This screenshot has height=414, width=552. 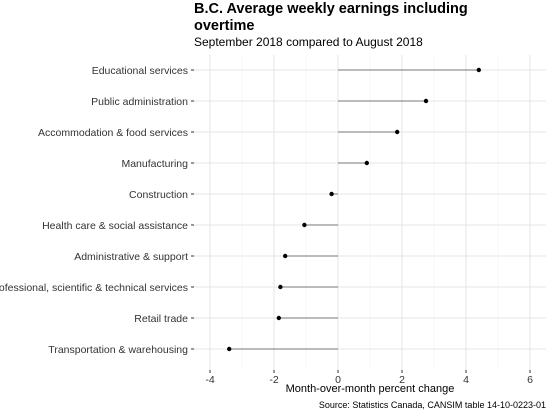 I want to click on x-tick-label: -2, so click(x=273, y=380).